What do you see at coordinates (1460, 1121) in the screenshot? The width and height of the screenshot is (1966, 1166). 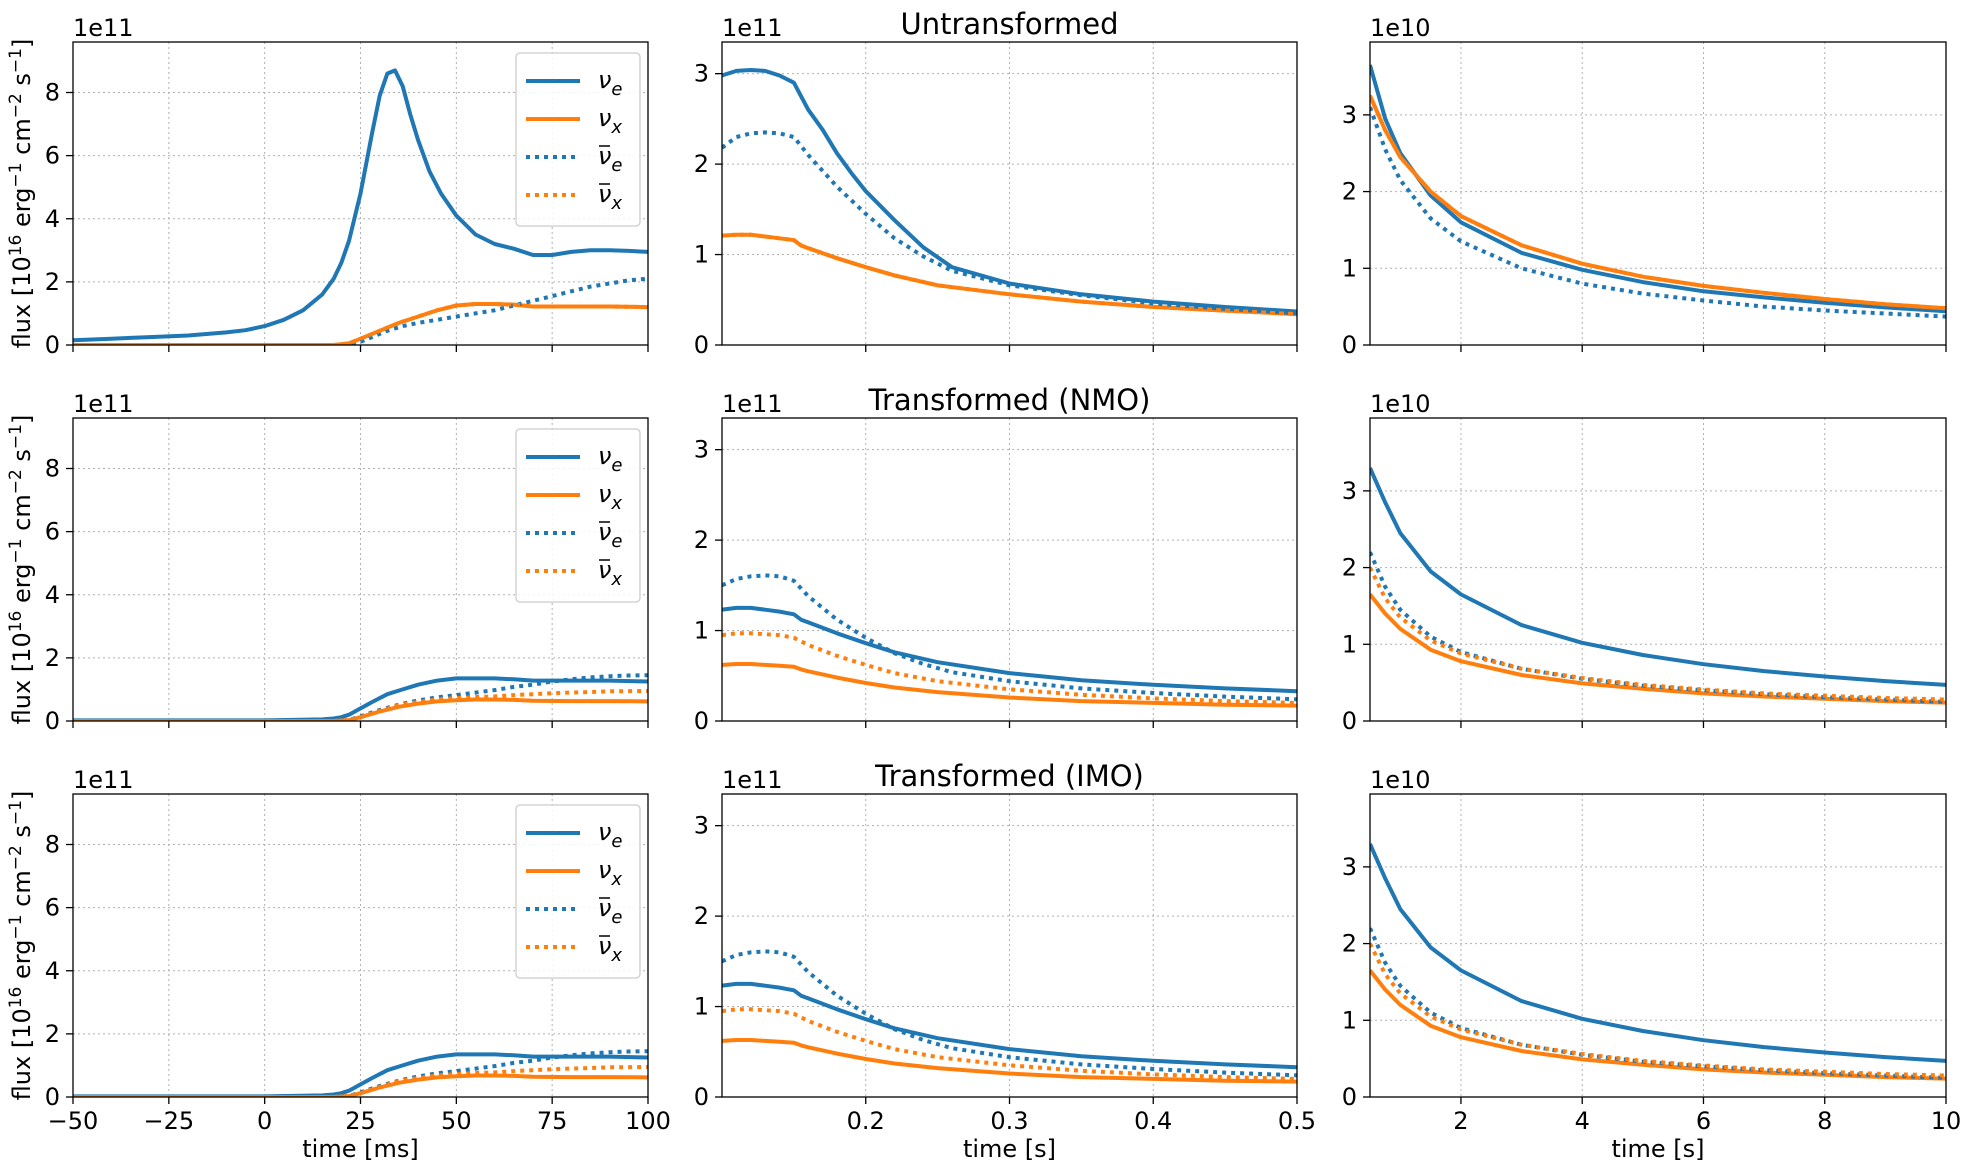 I see `x-tick-label: 2` at bounding box center [1460, 1121].